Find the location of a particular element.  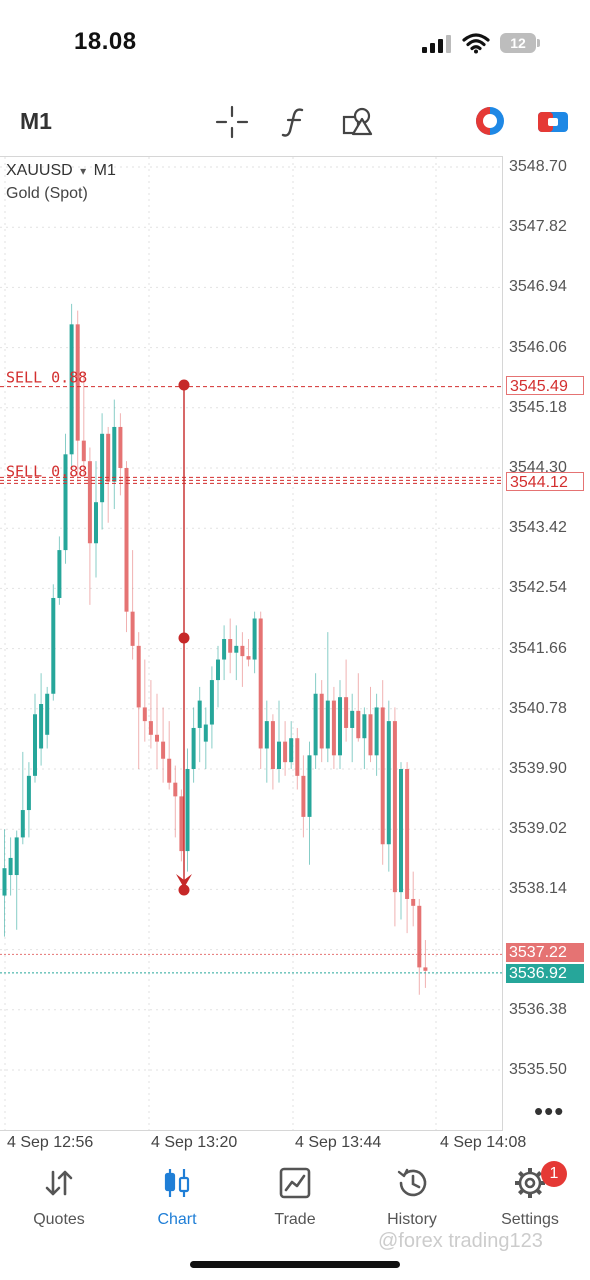

price-axis-label: 3543.42 is located at coordinates (538, 528).